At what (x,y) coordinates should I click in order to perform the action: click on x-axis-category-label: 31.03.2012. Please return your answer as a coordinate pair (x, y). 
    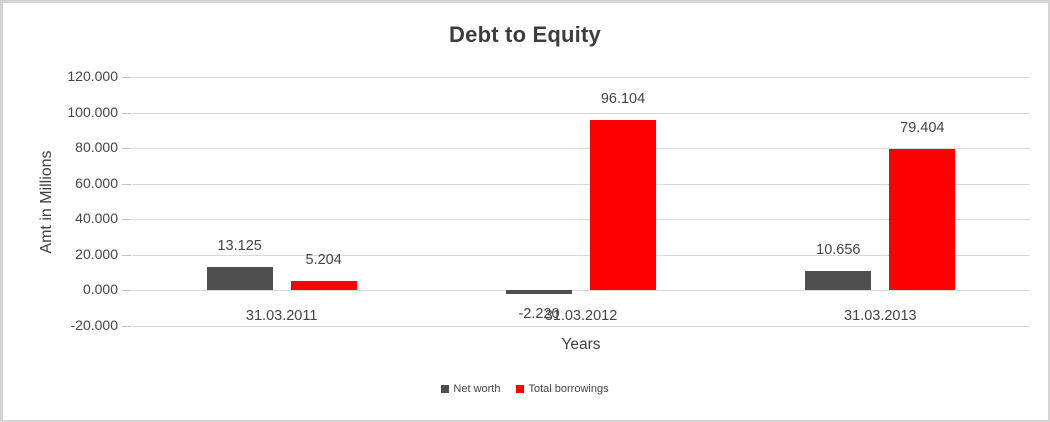
    Looking at the image, I should click on (581, 316).